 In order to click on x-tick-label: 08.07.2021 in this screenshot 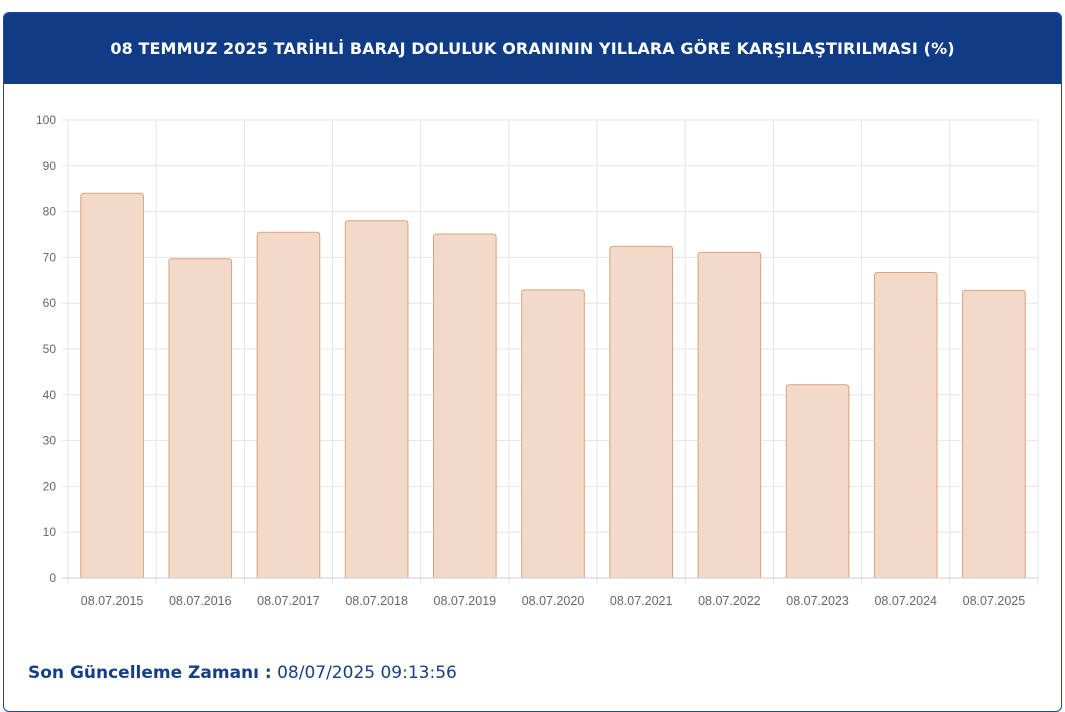, I will do `click(641, 601)`.